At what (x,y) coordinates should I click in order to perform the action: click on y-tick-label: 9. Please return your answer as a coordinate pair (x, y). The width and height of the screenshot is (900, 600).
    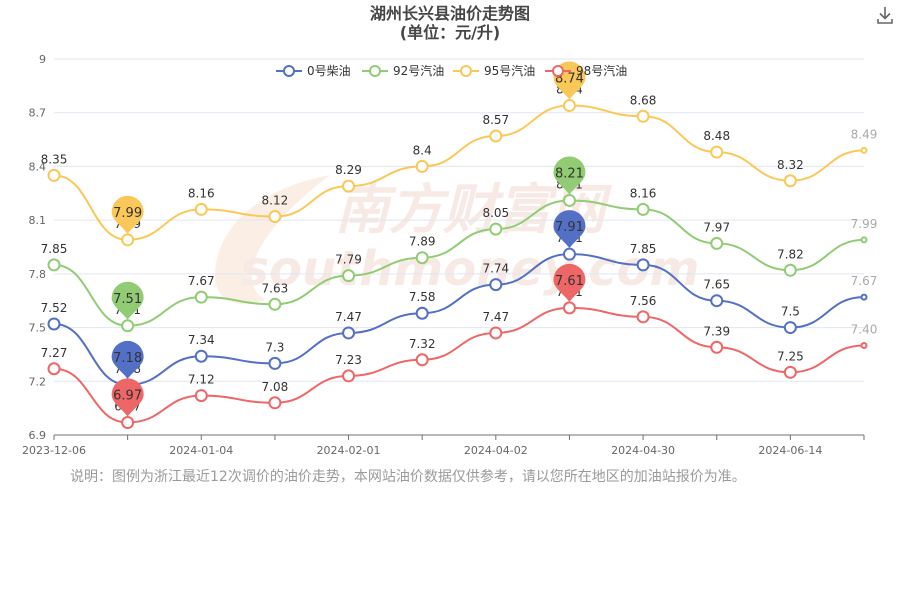
    Looking at the image, I should click on (42, 59).